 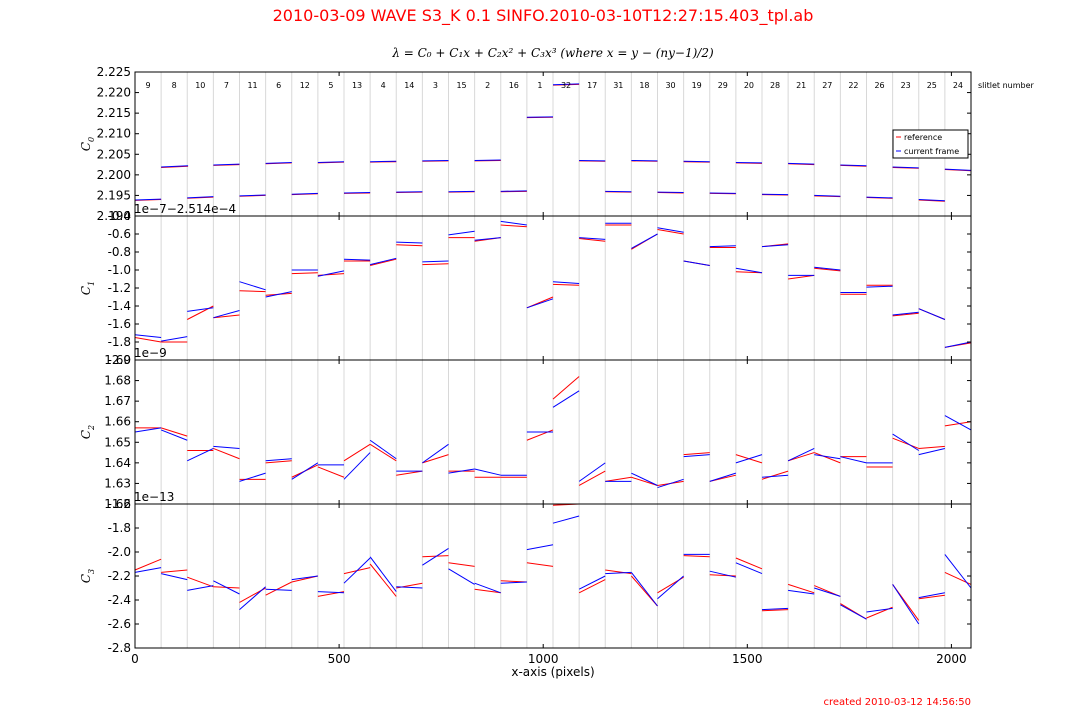 What do you see at coordinates (932, 85) in the screenshot?
I see `slitlet-number: 25` at bounding box center [932, 85].